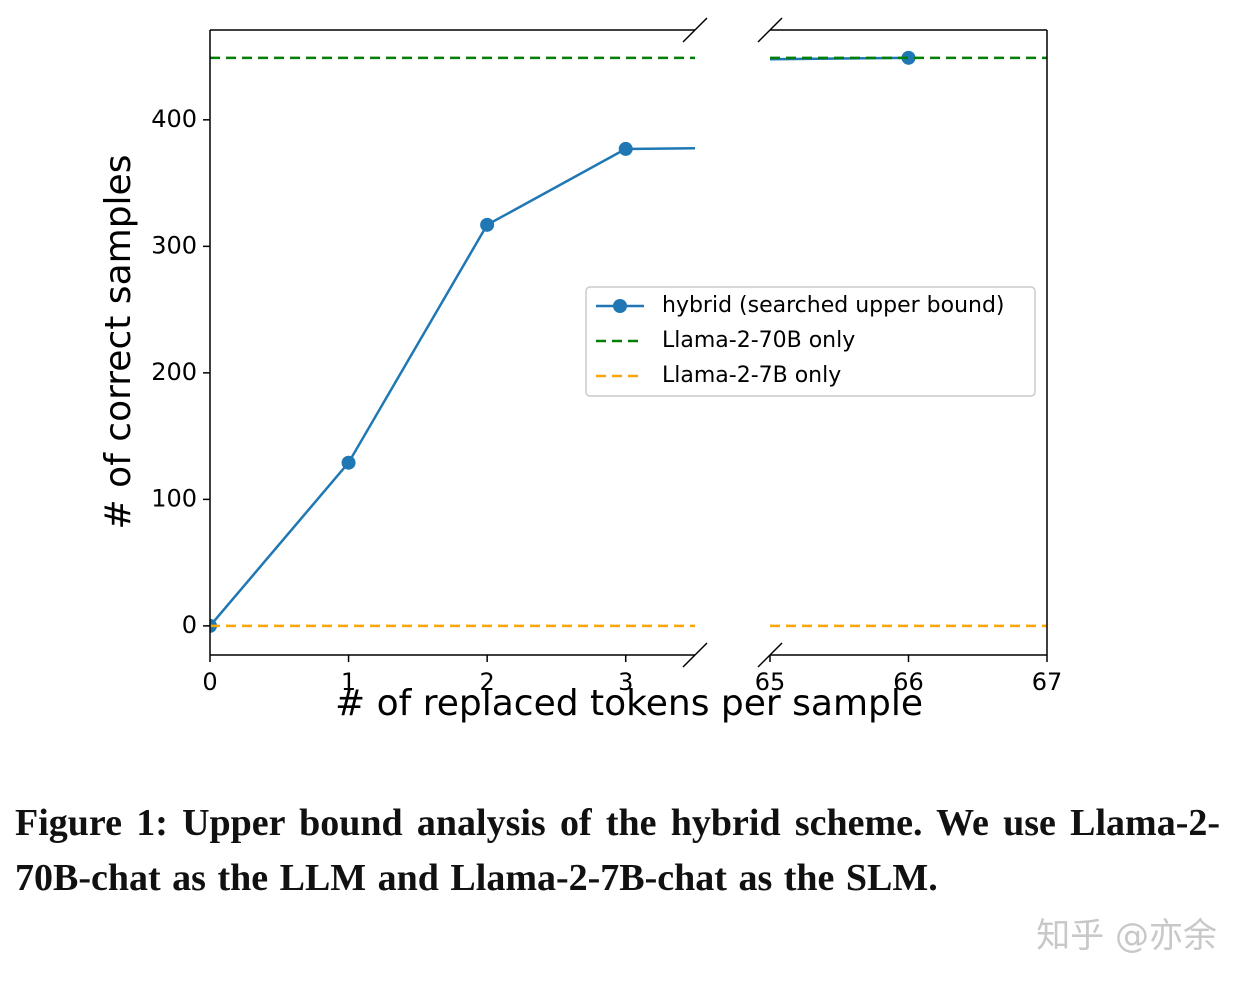  Describe the element at coordinates (758, 340) in the screenshot. I see `legend-label: Llama-2-70B only` at that location.